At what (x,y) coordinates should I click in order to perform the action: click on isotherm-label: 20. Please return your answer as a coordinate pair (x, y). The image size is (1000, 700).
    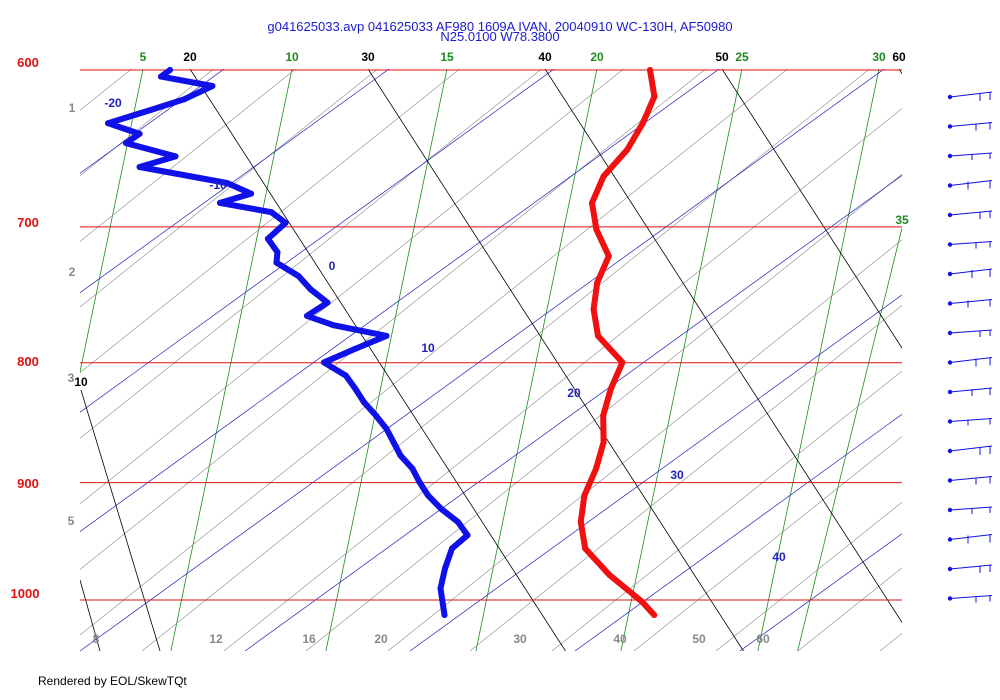
    Looking at the image, I should click on (190, 57).